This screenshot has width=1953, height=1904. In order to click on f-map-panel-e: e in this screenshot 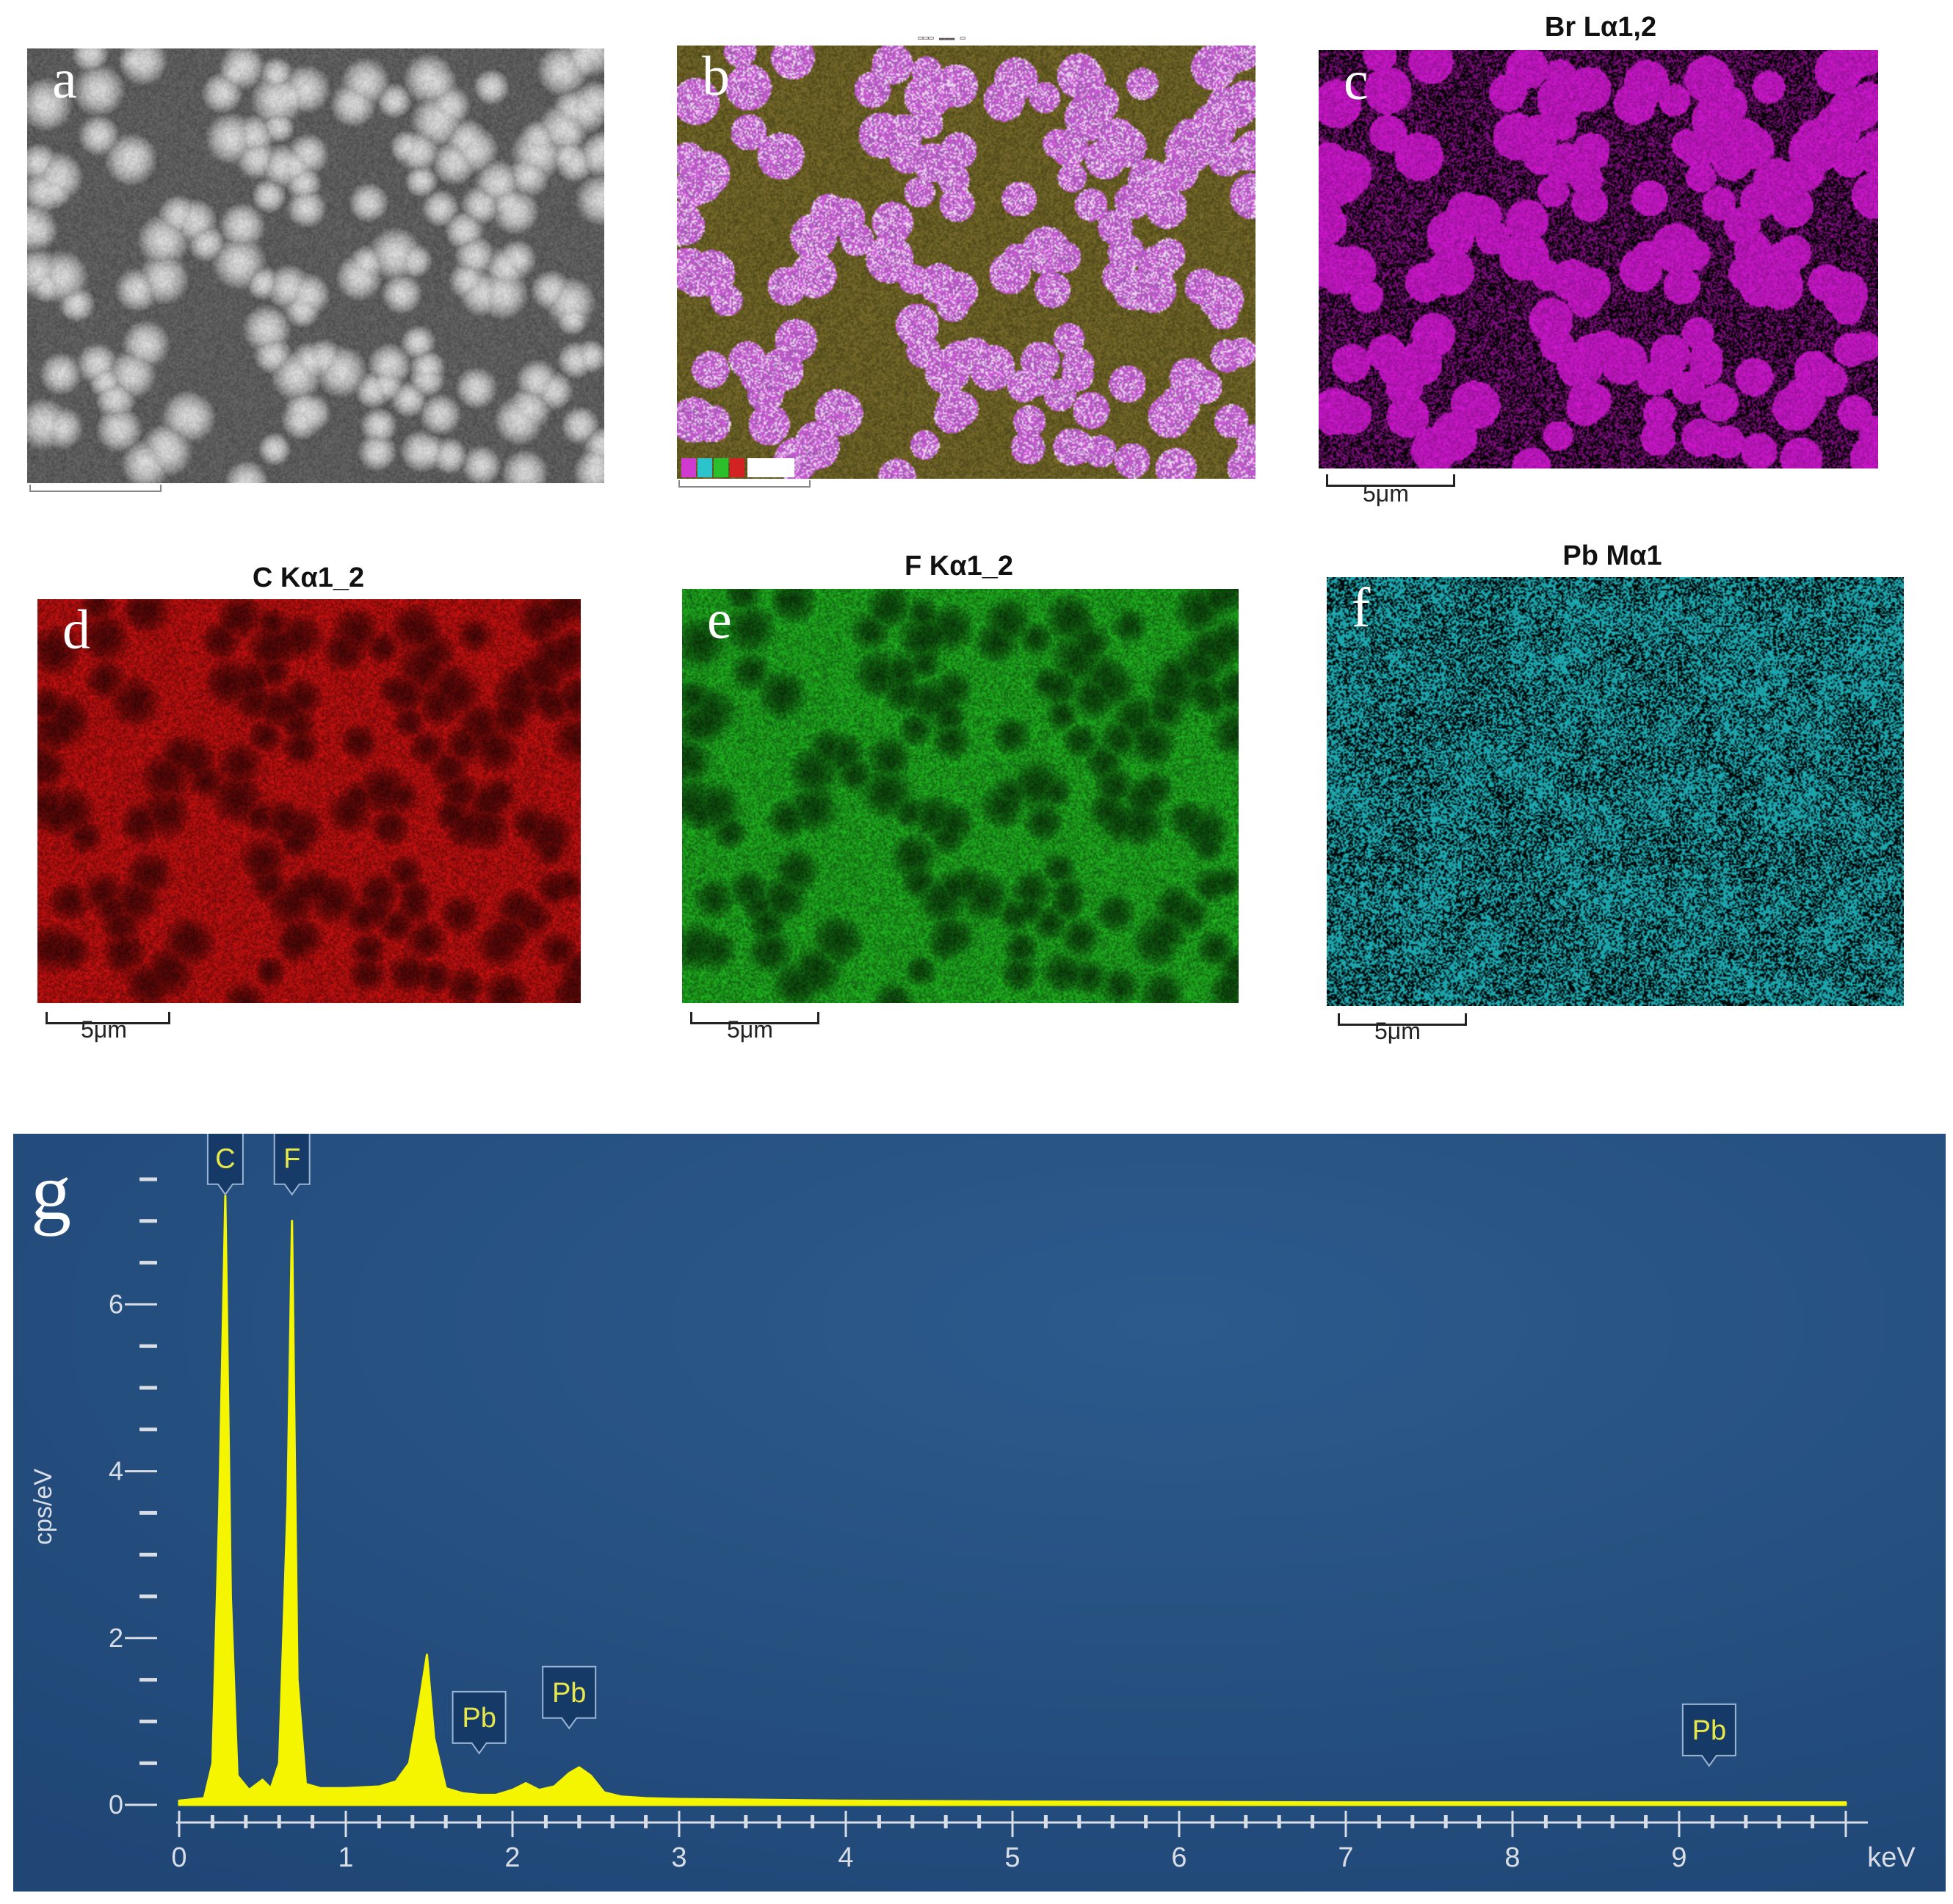, I will do `click(960, 796)`.